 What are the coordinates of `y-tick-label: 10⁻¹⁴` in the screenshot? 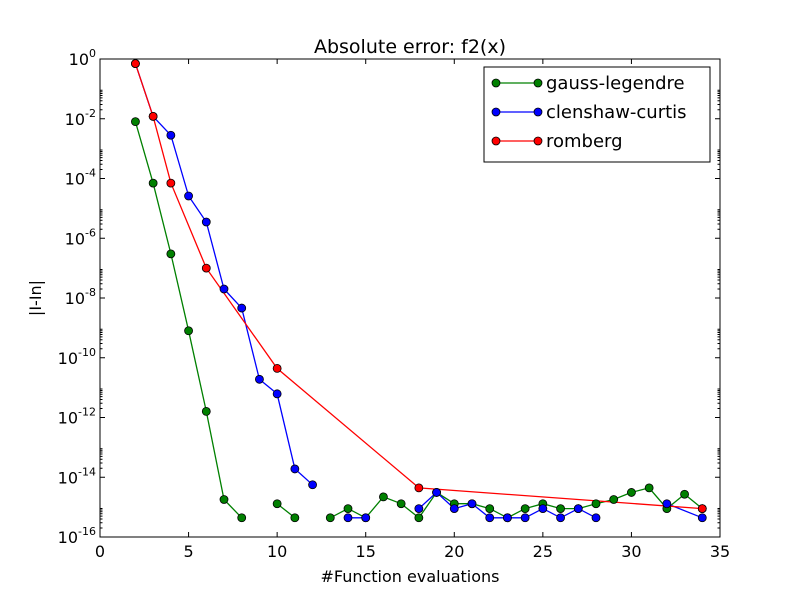 It's located at (77, 476).